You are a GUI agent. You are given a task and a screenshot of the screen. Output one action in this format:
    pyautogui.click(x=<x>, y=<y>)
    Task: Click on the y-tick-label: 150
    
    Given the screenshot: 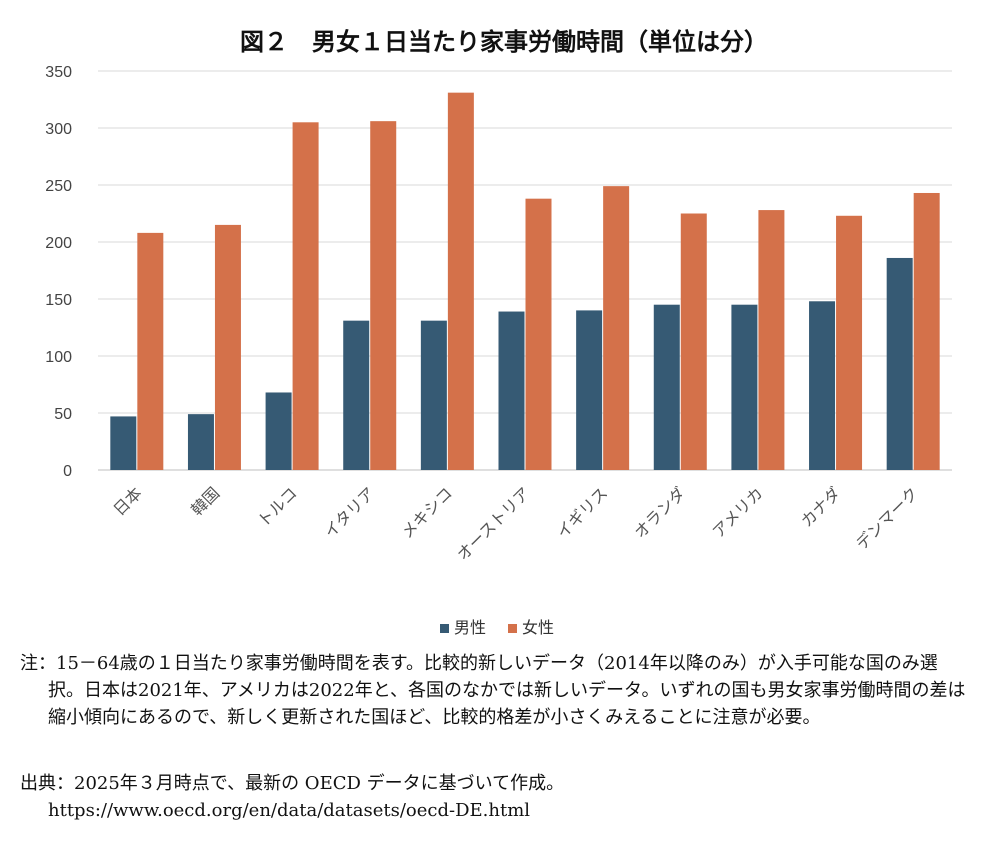 What is the action you would take?
    pyautogui.click(x=58, y=300)
    